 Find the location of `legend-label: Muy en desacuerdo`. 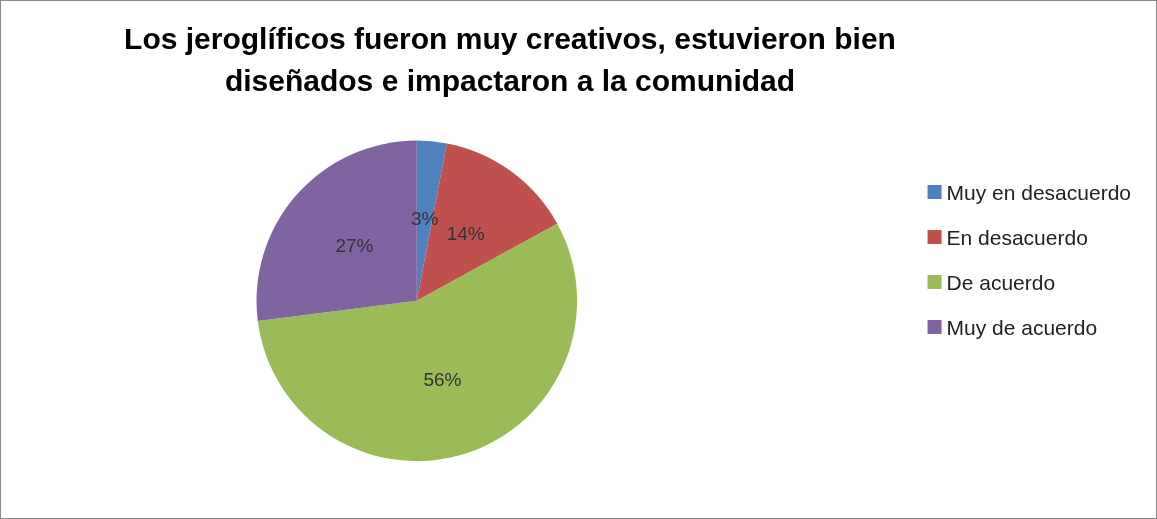

legend-label: Muy en desacuerdo is located at coordinates (1039, 192).